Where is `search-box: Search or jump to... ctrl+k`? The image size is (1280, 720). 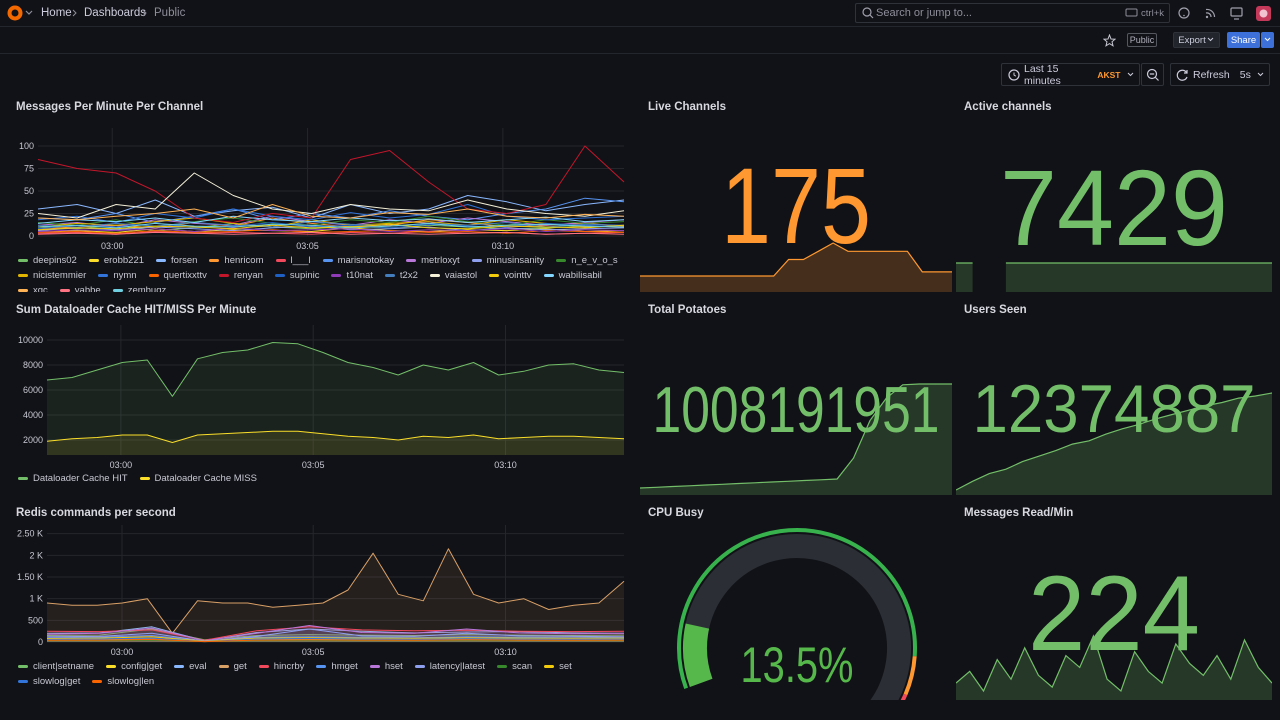
search-box: Search or jump to... ctrl+k is located at coordinates (1012, 13).